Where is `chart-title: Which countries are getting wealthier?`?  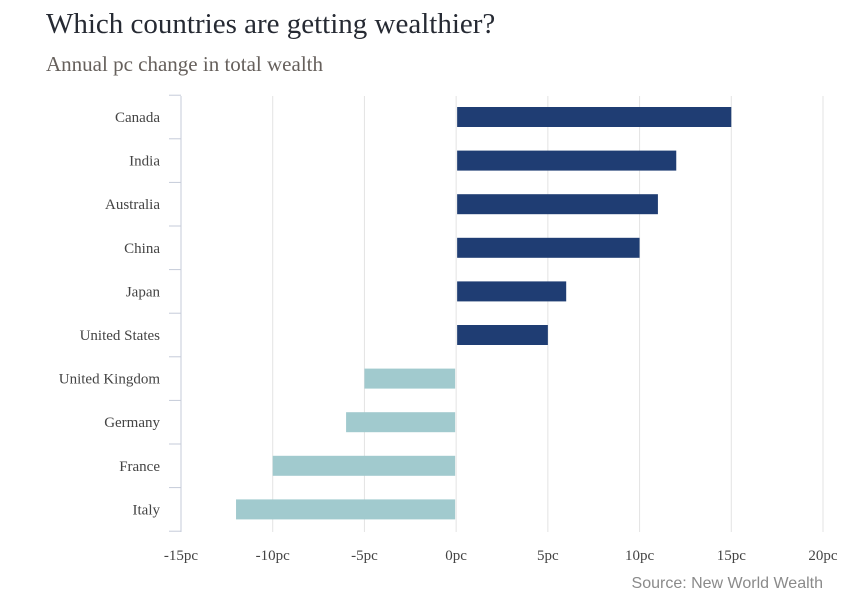
chart-title: Which countries are getting wealthier? is located at coordinates (271, 24).